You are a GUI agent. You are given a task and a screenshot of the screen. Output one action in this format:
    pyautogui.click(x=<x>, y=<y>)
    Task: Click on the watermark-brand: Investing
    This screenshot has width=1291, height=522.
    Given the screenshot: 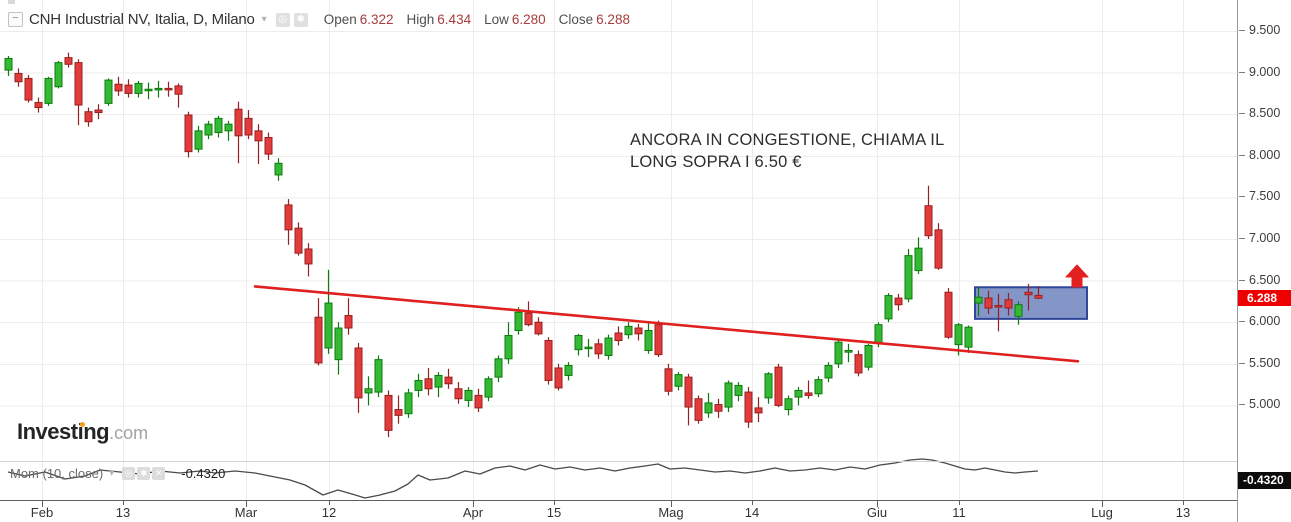 What is the action you would take?
    pyautogui.click(x=63, y=431)
    